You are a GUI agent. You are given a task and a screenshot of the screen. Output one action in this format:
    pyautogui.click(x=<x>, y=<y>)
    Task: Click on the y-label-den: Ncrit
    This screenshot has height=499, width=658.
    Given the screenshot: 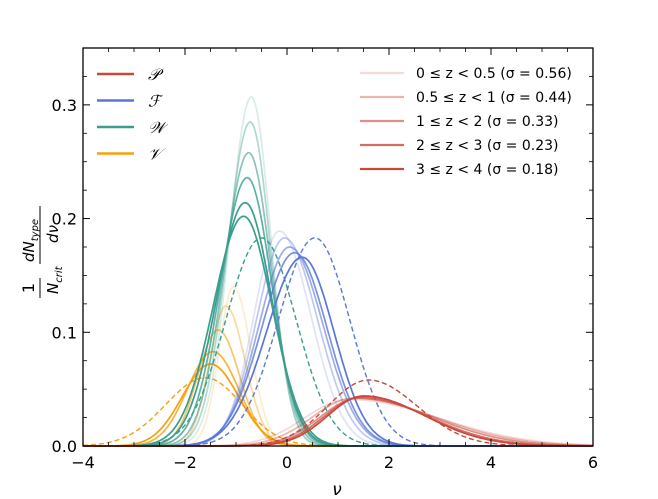 What is the action you would take?
    pyautogui.click(x=54, y=279)
    